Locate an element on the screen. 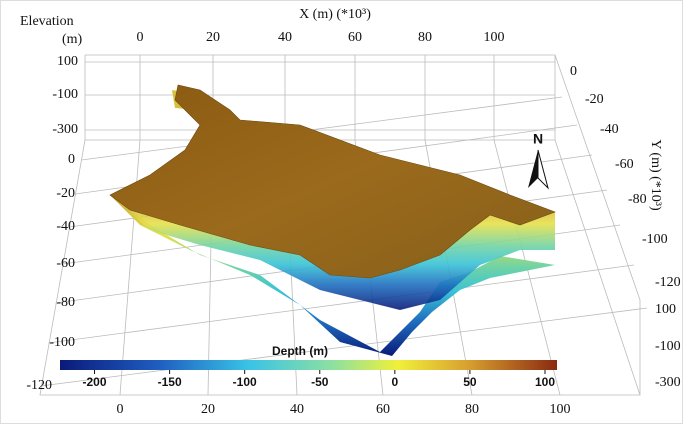  colorbar-tick-label: 0 is located at coordinates (394, 382).